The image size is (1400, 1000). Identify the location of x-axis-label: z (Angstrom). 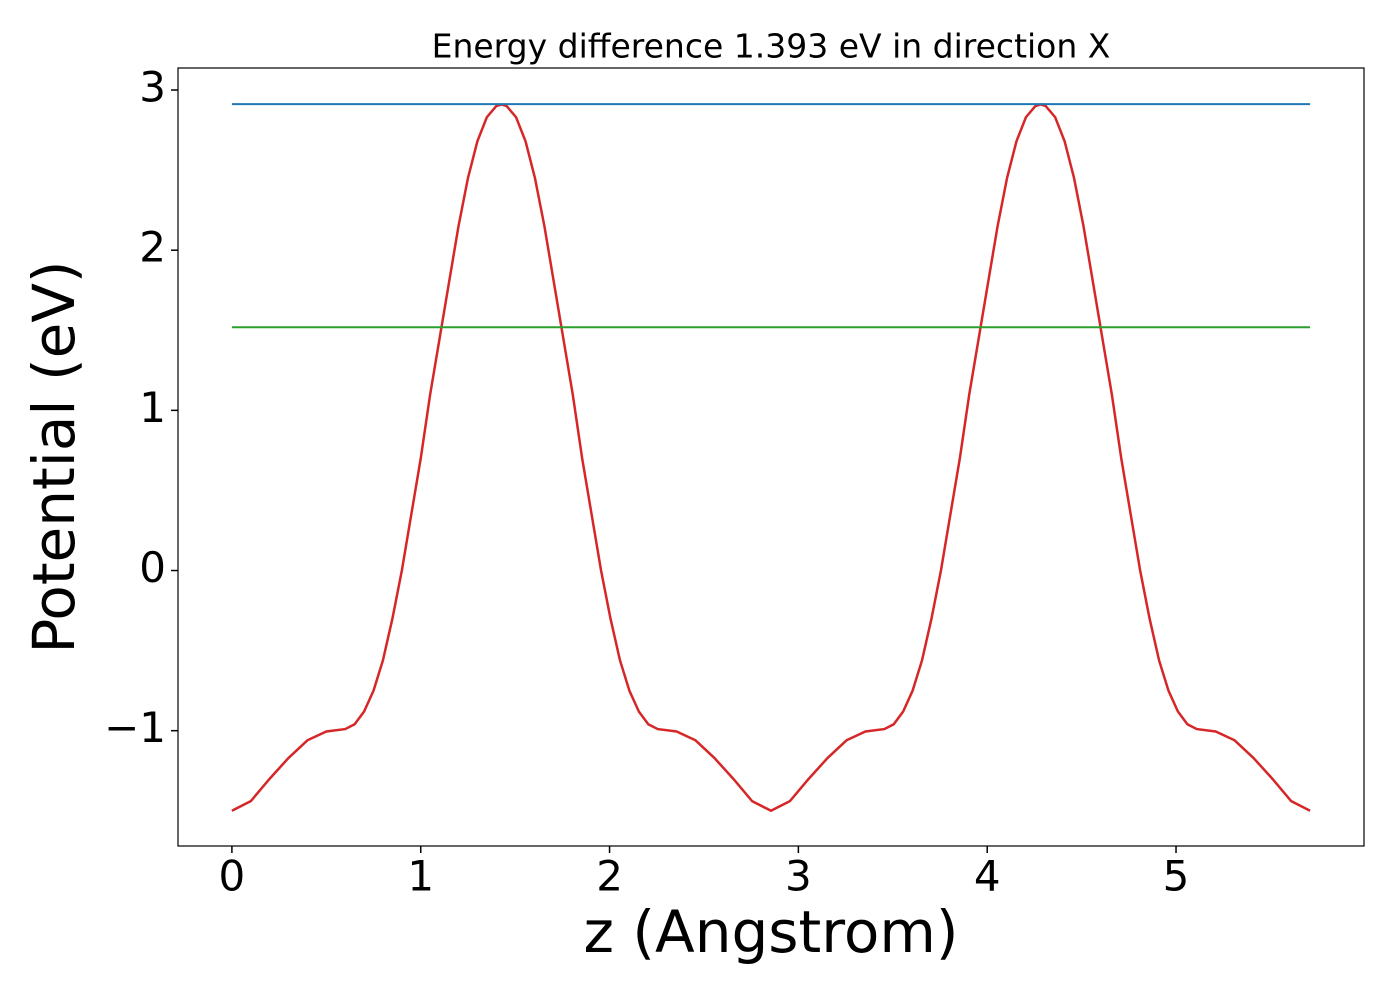
(771, 932).